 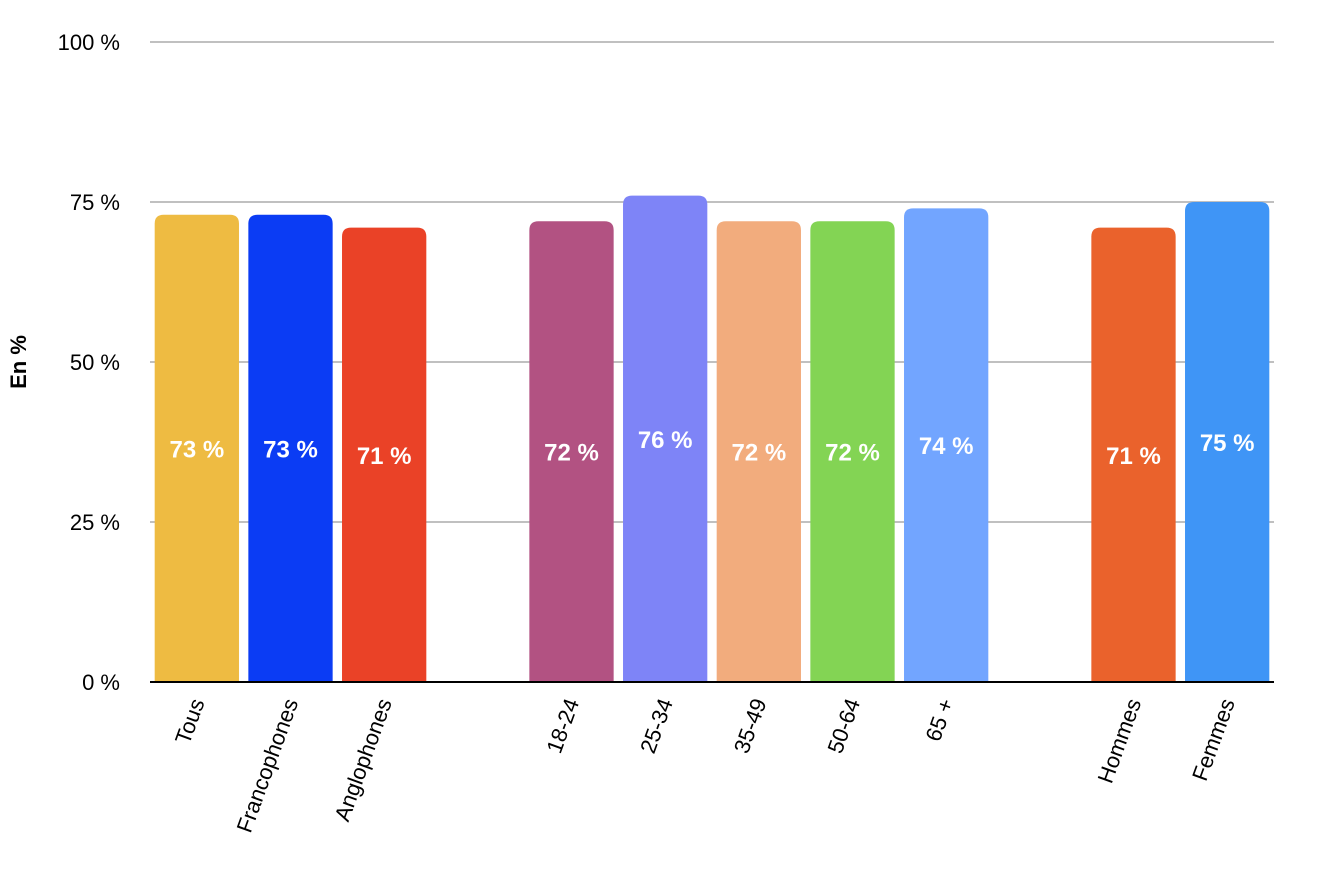 I want to click on y-tick-label: 50 %, so click(x=95, y=362).